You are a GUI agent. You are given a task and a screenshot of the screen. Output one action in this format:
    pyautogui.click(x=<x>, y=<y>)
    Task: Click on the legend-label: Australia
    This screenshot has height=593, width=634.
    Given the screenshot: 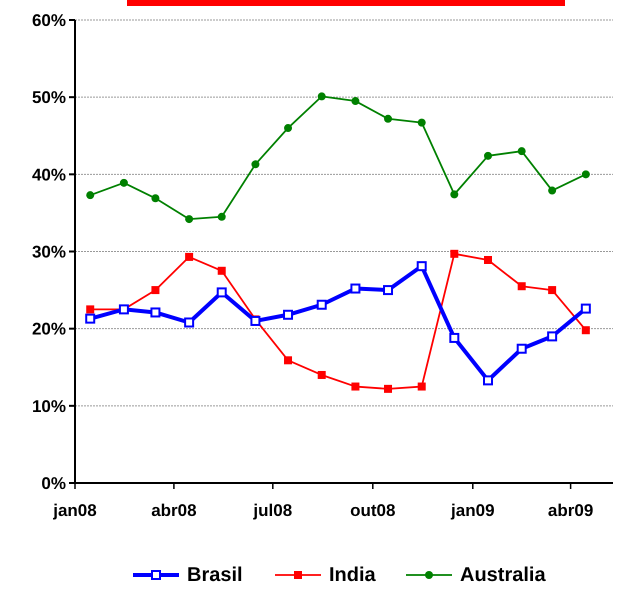 What is the action you would take?
    pyautogui.click(x=503, y=575)
    